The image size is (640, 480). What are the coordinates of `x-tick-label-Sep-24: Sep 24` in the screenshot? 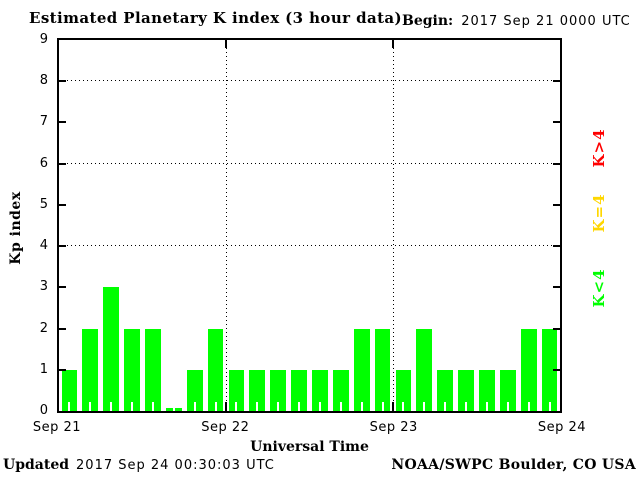 It's located at (562, 427).